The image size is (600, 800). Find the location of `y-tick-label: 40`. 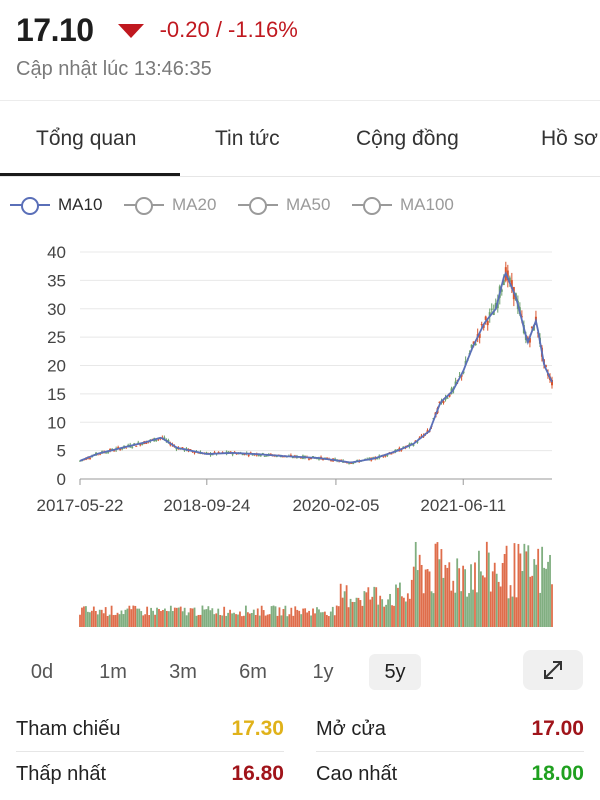

y-tick-label: 40 is located at coordinates (56, 252).